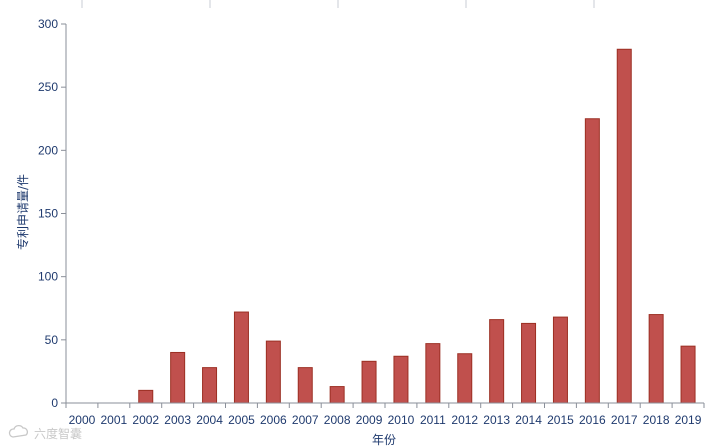  What do you see at coordinates (22, 212) in the screenshot?
I see `y-axis-title: 专利申请量/件` at bounding box center [22, 212].